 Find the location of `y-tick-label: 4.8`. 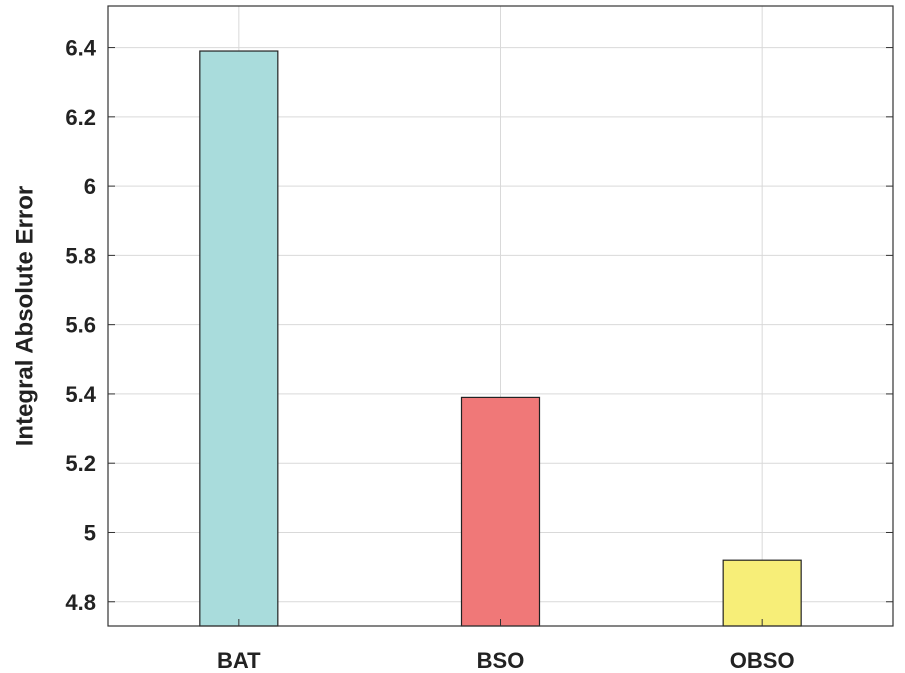

y-tick-label: 4.8 is located at coordinates (80, 602).